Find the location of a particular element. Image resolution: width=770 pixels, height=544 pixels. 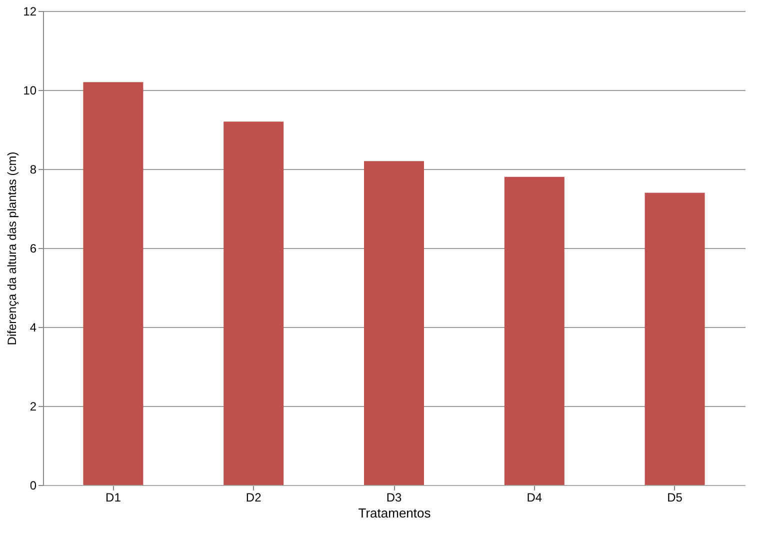

y-tick-label: 4 is located at coordinates (33, 327).